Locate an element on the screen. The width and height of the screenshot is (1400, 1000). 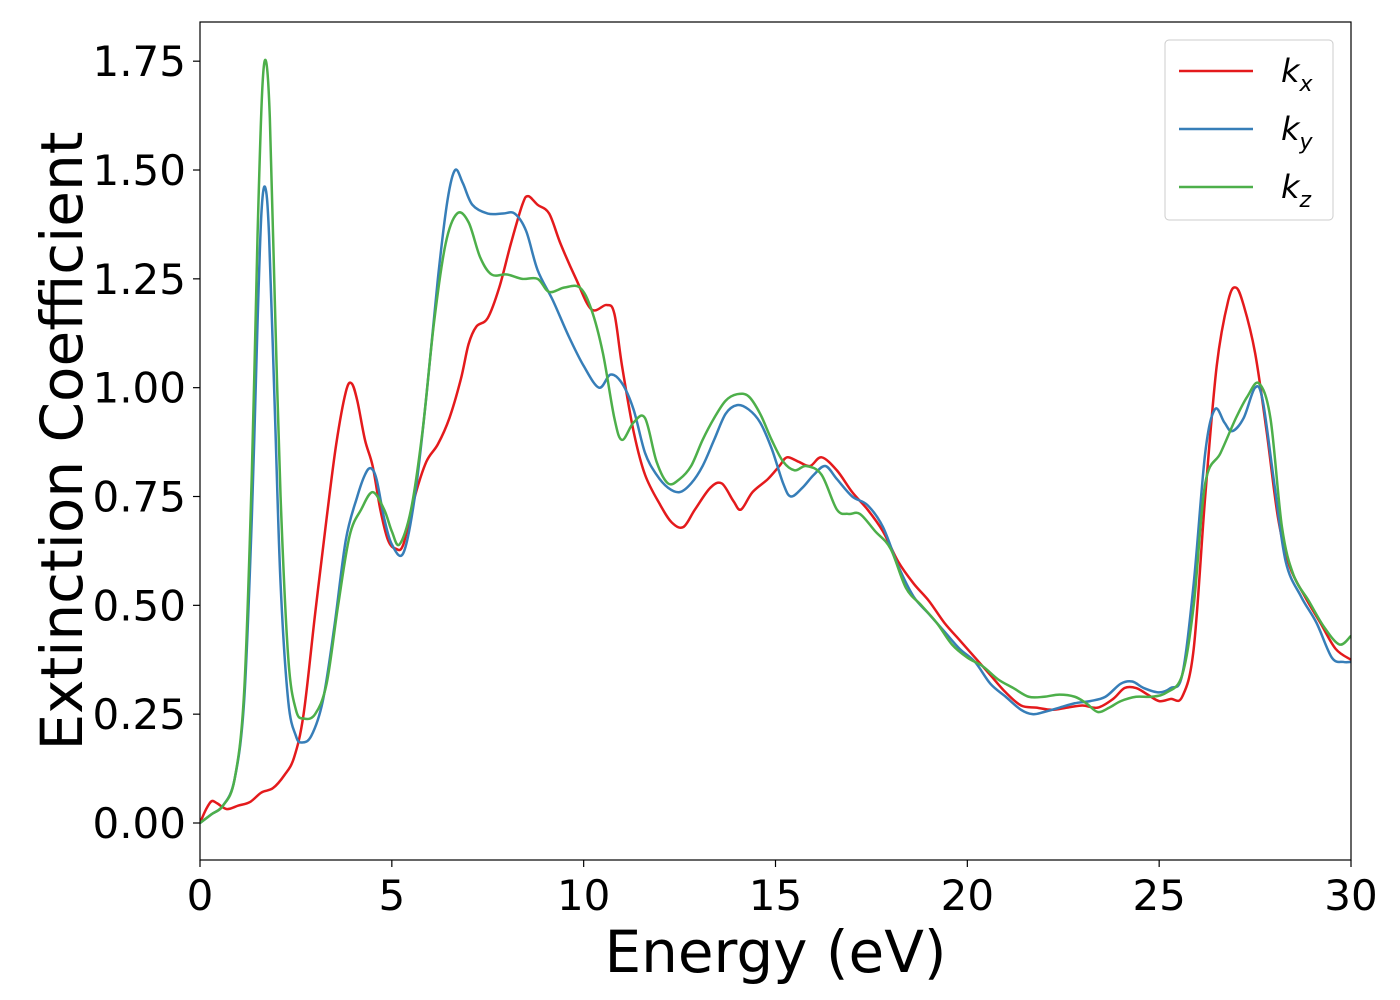
legend-label-y: ky is located at coordinates (1297, 132).